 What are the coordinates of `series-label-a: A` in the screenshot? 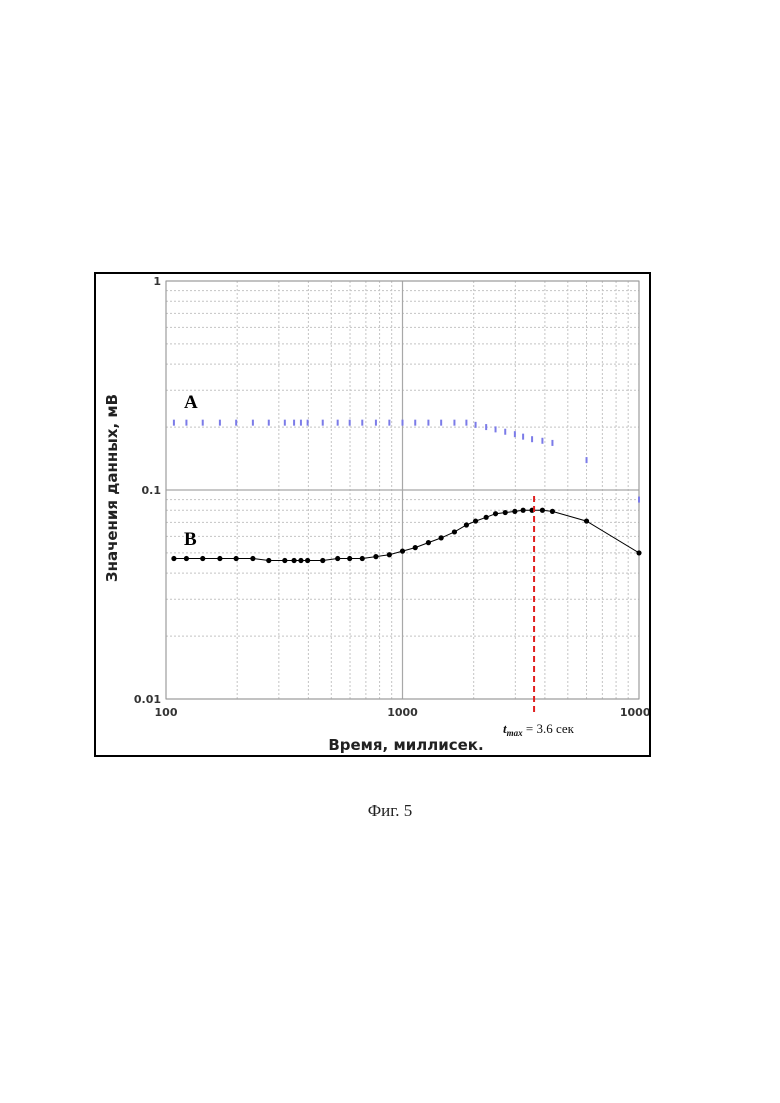 It's located at (191, 402).